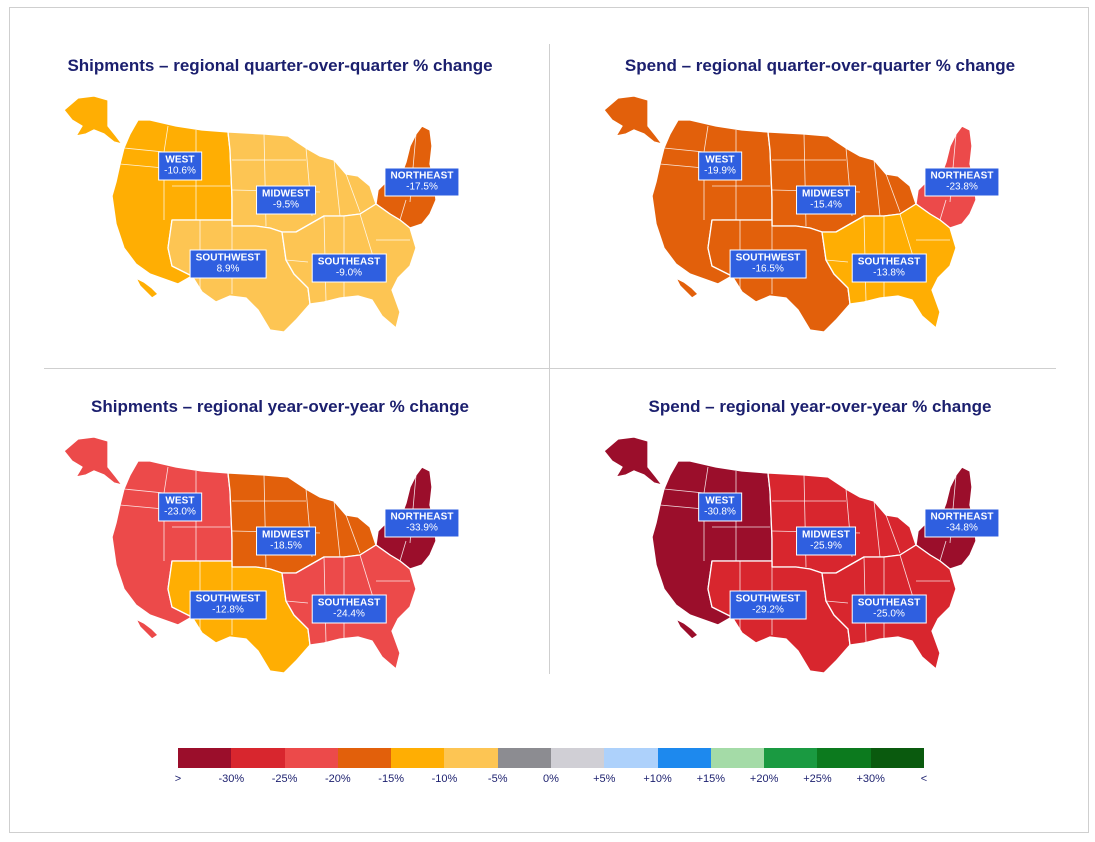  What do you see at coordinates (338, 779) in the screenshot?
I see `legend-tick: -20%` at bounding box center [338, 779].